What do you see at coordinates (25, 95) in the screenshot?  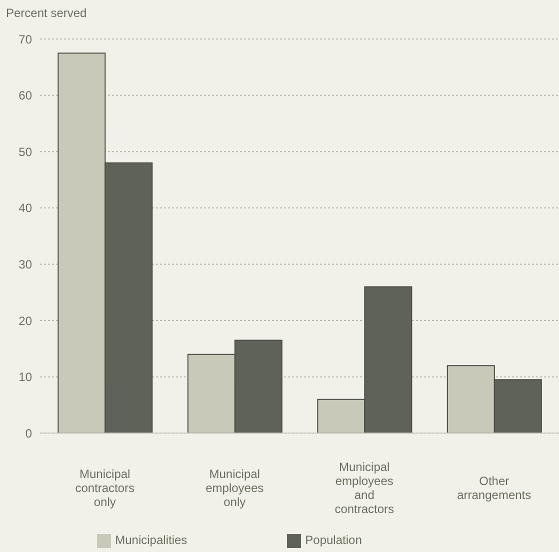 I see `y-tick-label: 60` at bounding box center [25, 95].